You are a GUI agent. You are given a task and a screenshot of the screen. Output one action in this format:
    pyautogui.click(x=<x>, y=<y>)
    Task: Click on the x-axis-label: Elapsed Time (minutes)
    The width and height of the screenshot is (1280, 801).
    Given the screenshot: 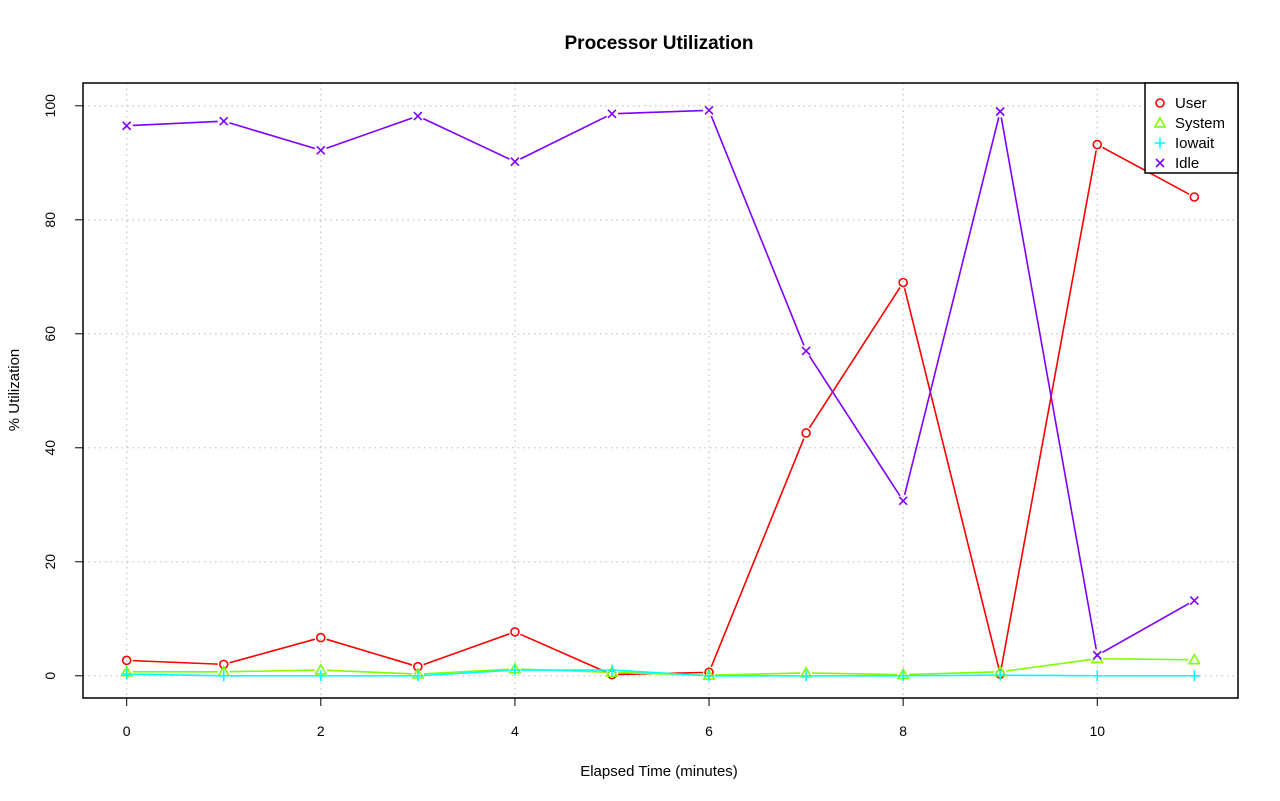 What is the action you would take?
    pyautogui.click(x=659, y=771)
    